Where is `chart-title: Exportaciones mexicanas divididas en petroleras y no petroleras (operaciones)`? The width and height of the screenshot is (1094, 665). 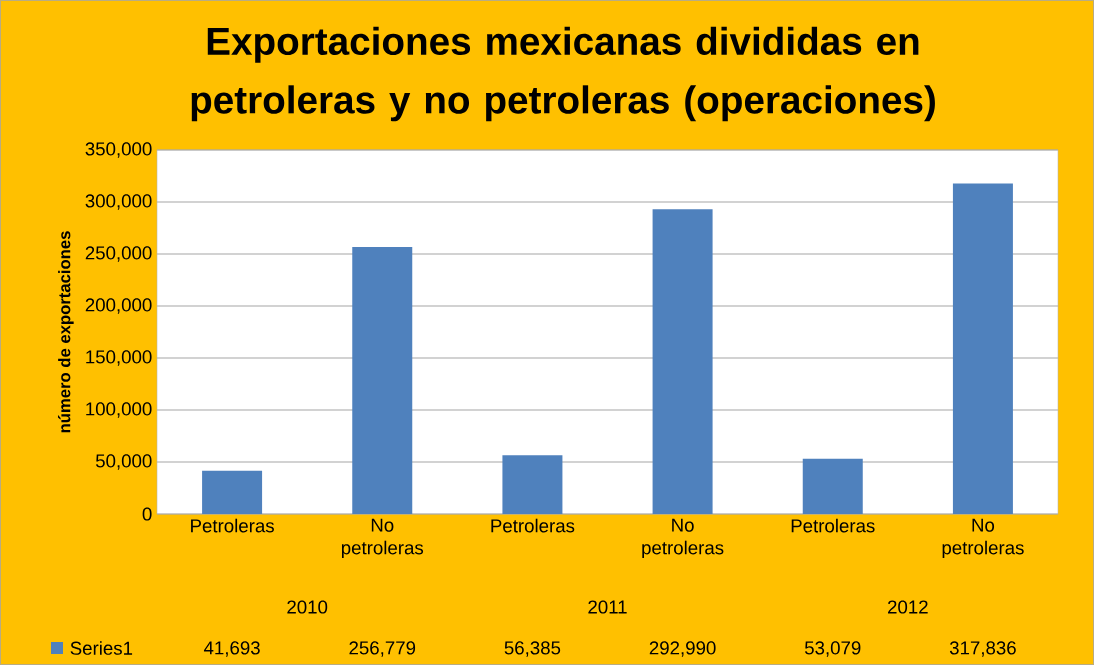
chart-title: Exportaciones mexicanas divididas en petroleras y no petroleras (operaciones) is located at coordinates (563, 74).